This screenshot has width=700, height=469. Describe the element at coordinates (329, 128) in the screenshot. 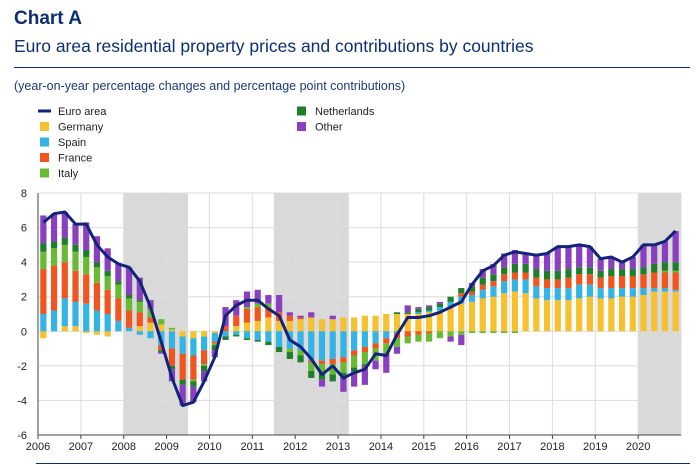

I see `legend-label-other: Other` at that location.